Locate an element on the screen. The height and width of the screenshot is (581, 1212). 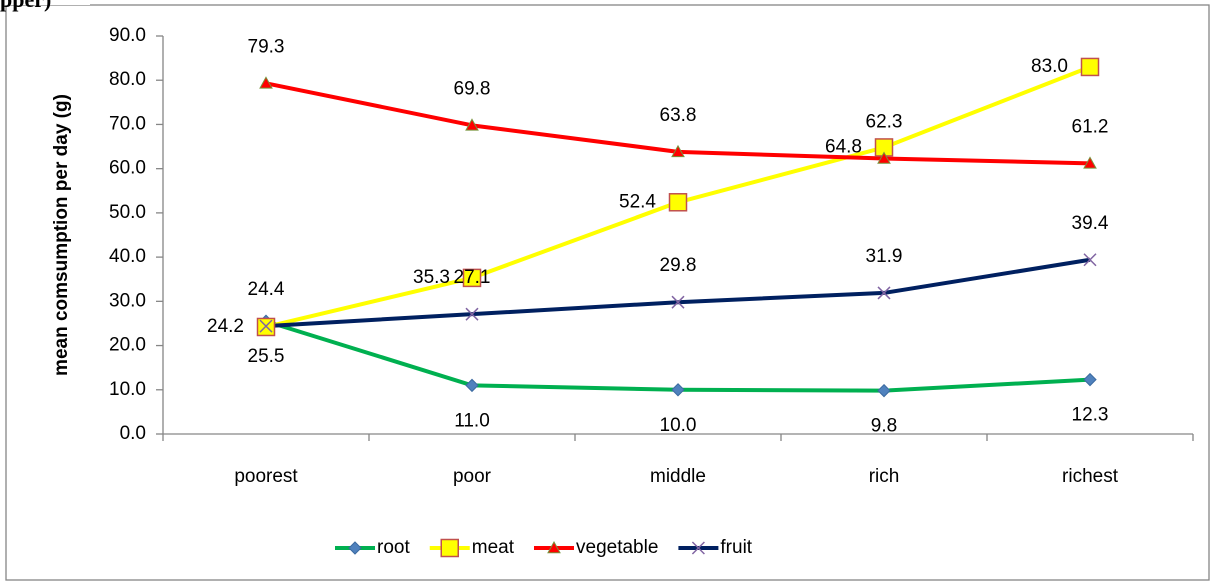
legend-label: vegetable is located at coordinates (617, 547).